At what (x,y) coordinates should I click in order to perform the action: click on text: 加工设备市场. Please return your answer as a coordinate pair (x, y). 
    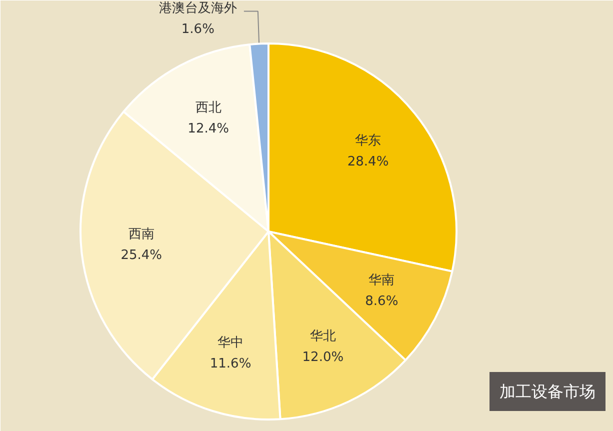
    Looking at the image, I should click on (548, 391).